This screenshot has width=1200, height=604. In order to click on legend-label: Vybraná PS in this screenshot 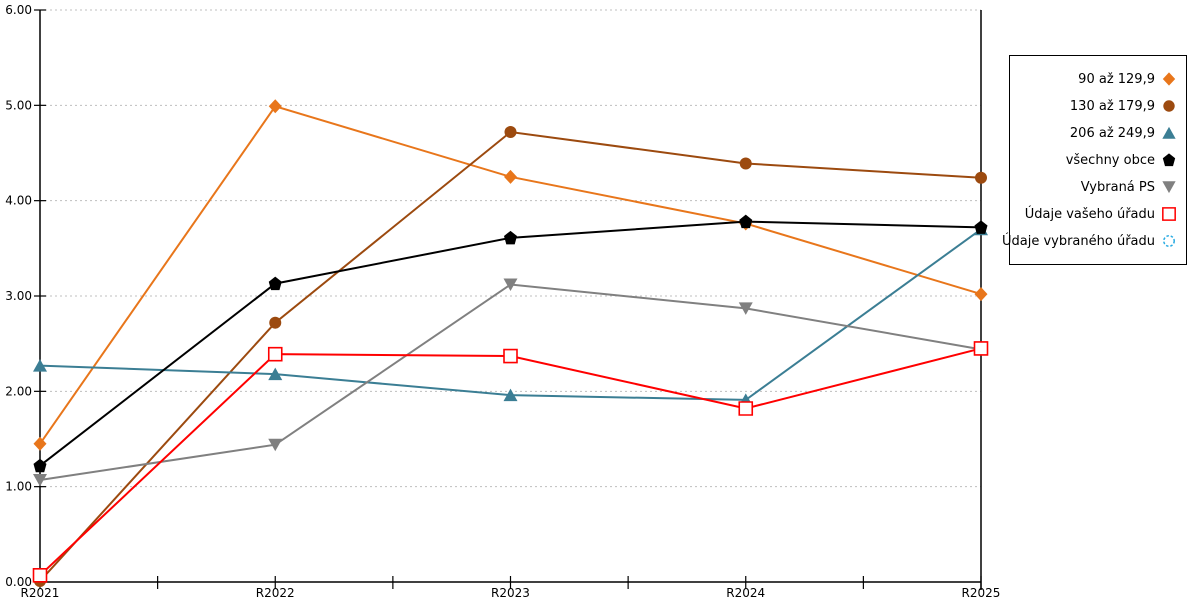, I will do `click(1117, 187)`.